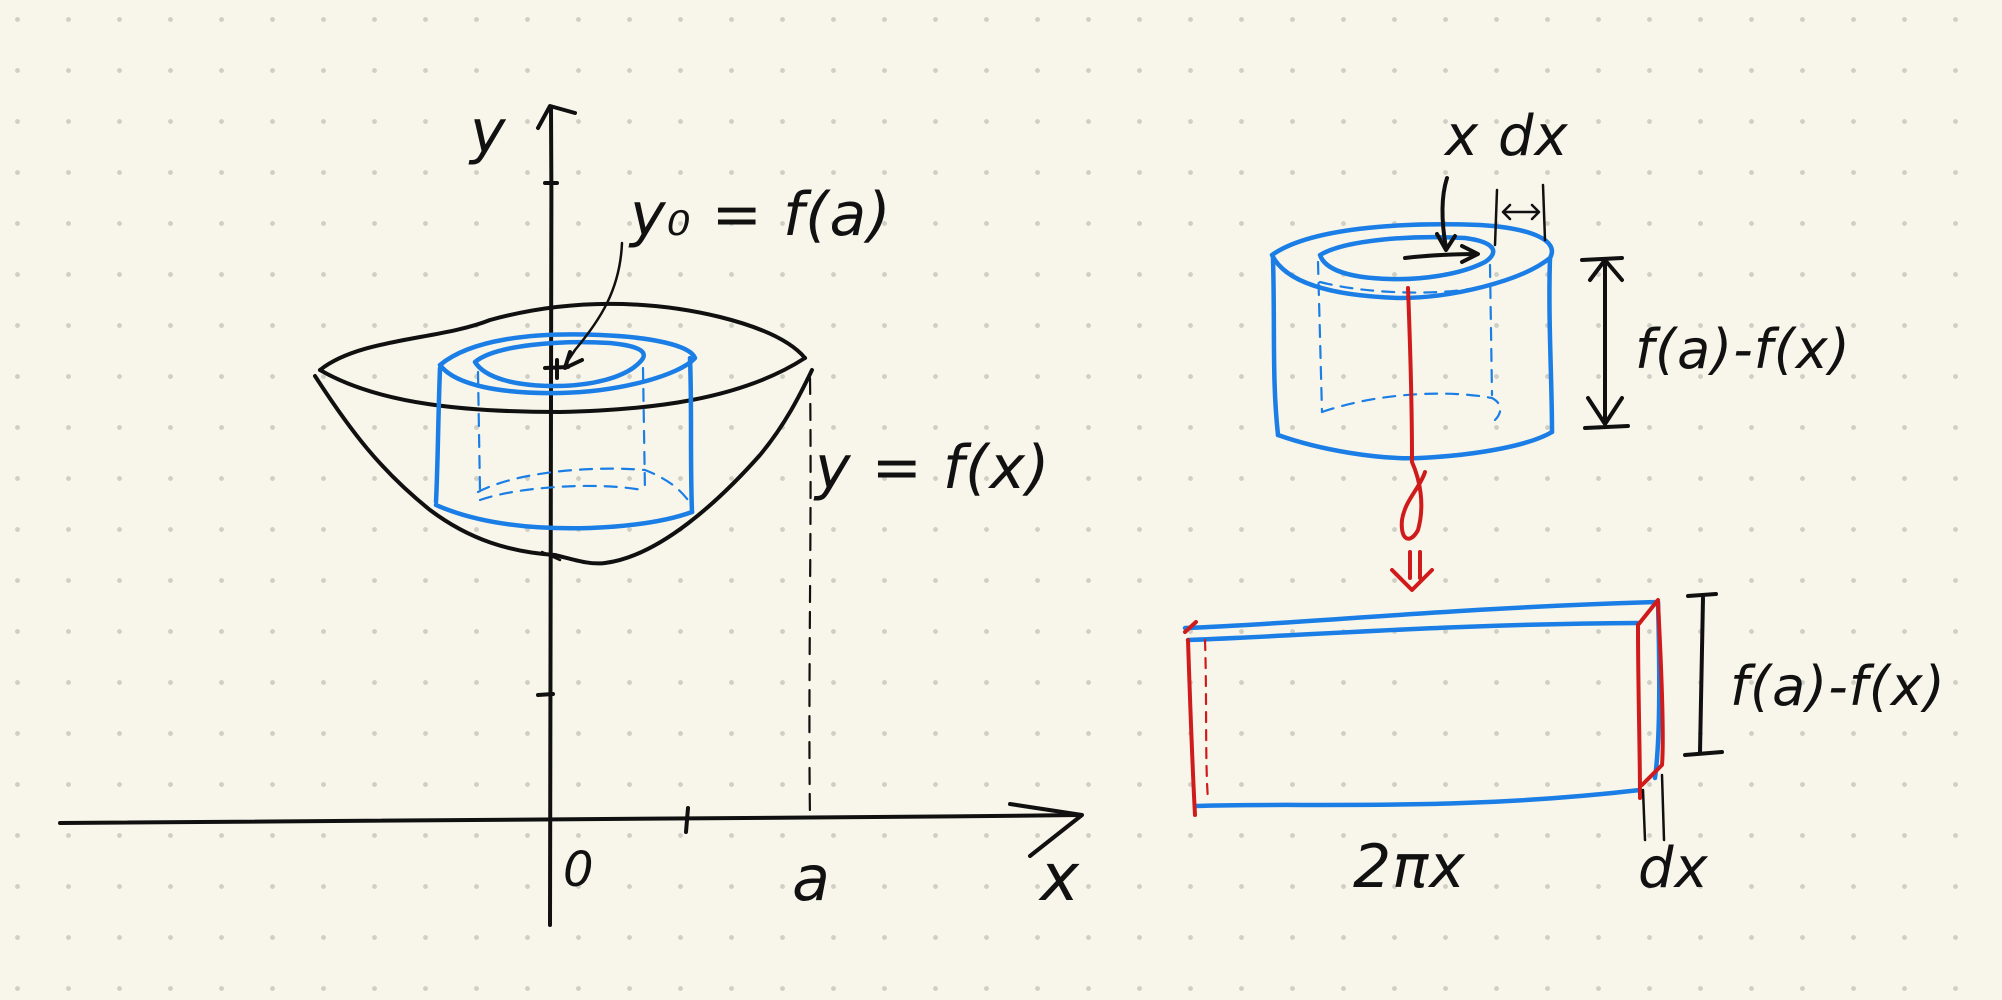 The width and height of the screenshot is (2002, 1000). Describe the element at coordinates (1059, 877) in the screenshot. I see `x-axis-label: x` at that location.